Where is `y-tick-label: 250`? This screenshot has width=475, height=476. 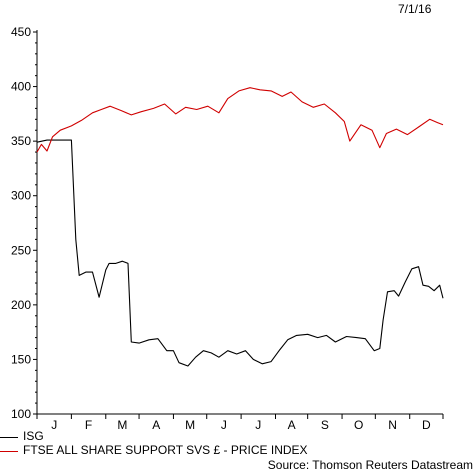
y-tick-label: 250 is located at coordinates (21, 250).